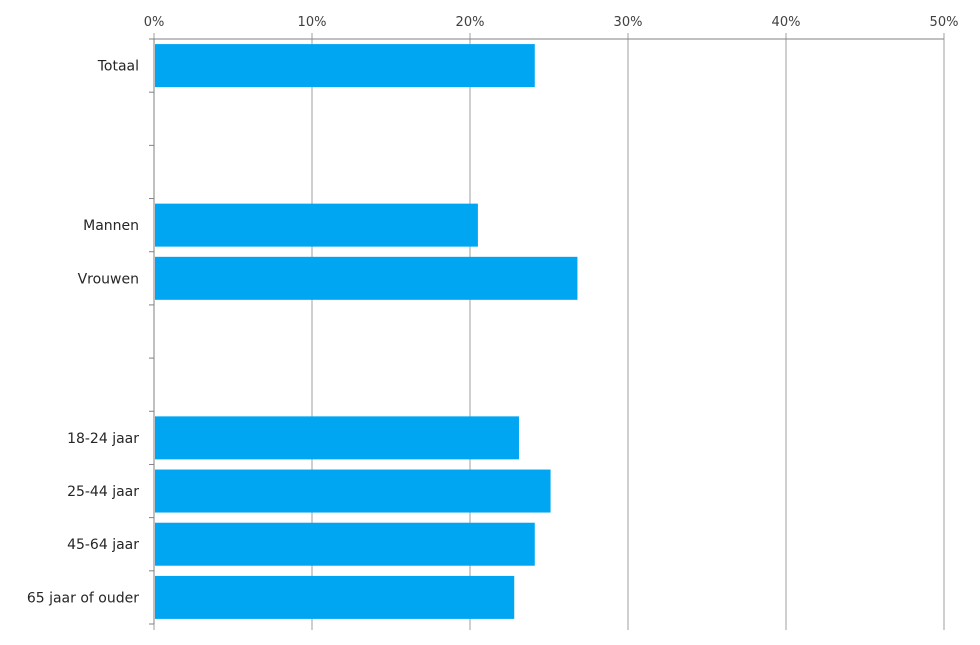 Image resolution: width=980 pixels, height=645 pixels. Describe the element at coordinates (103, 492) in the screenshot. I see `category-label: 25-44 jaar` at that location.